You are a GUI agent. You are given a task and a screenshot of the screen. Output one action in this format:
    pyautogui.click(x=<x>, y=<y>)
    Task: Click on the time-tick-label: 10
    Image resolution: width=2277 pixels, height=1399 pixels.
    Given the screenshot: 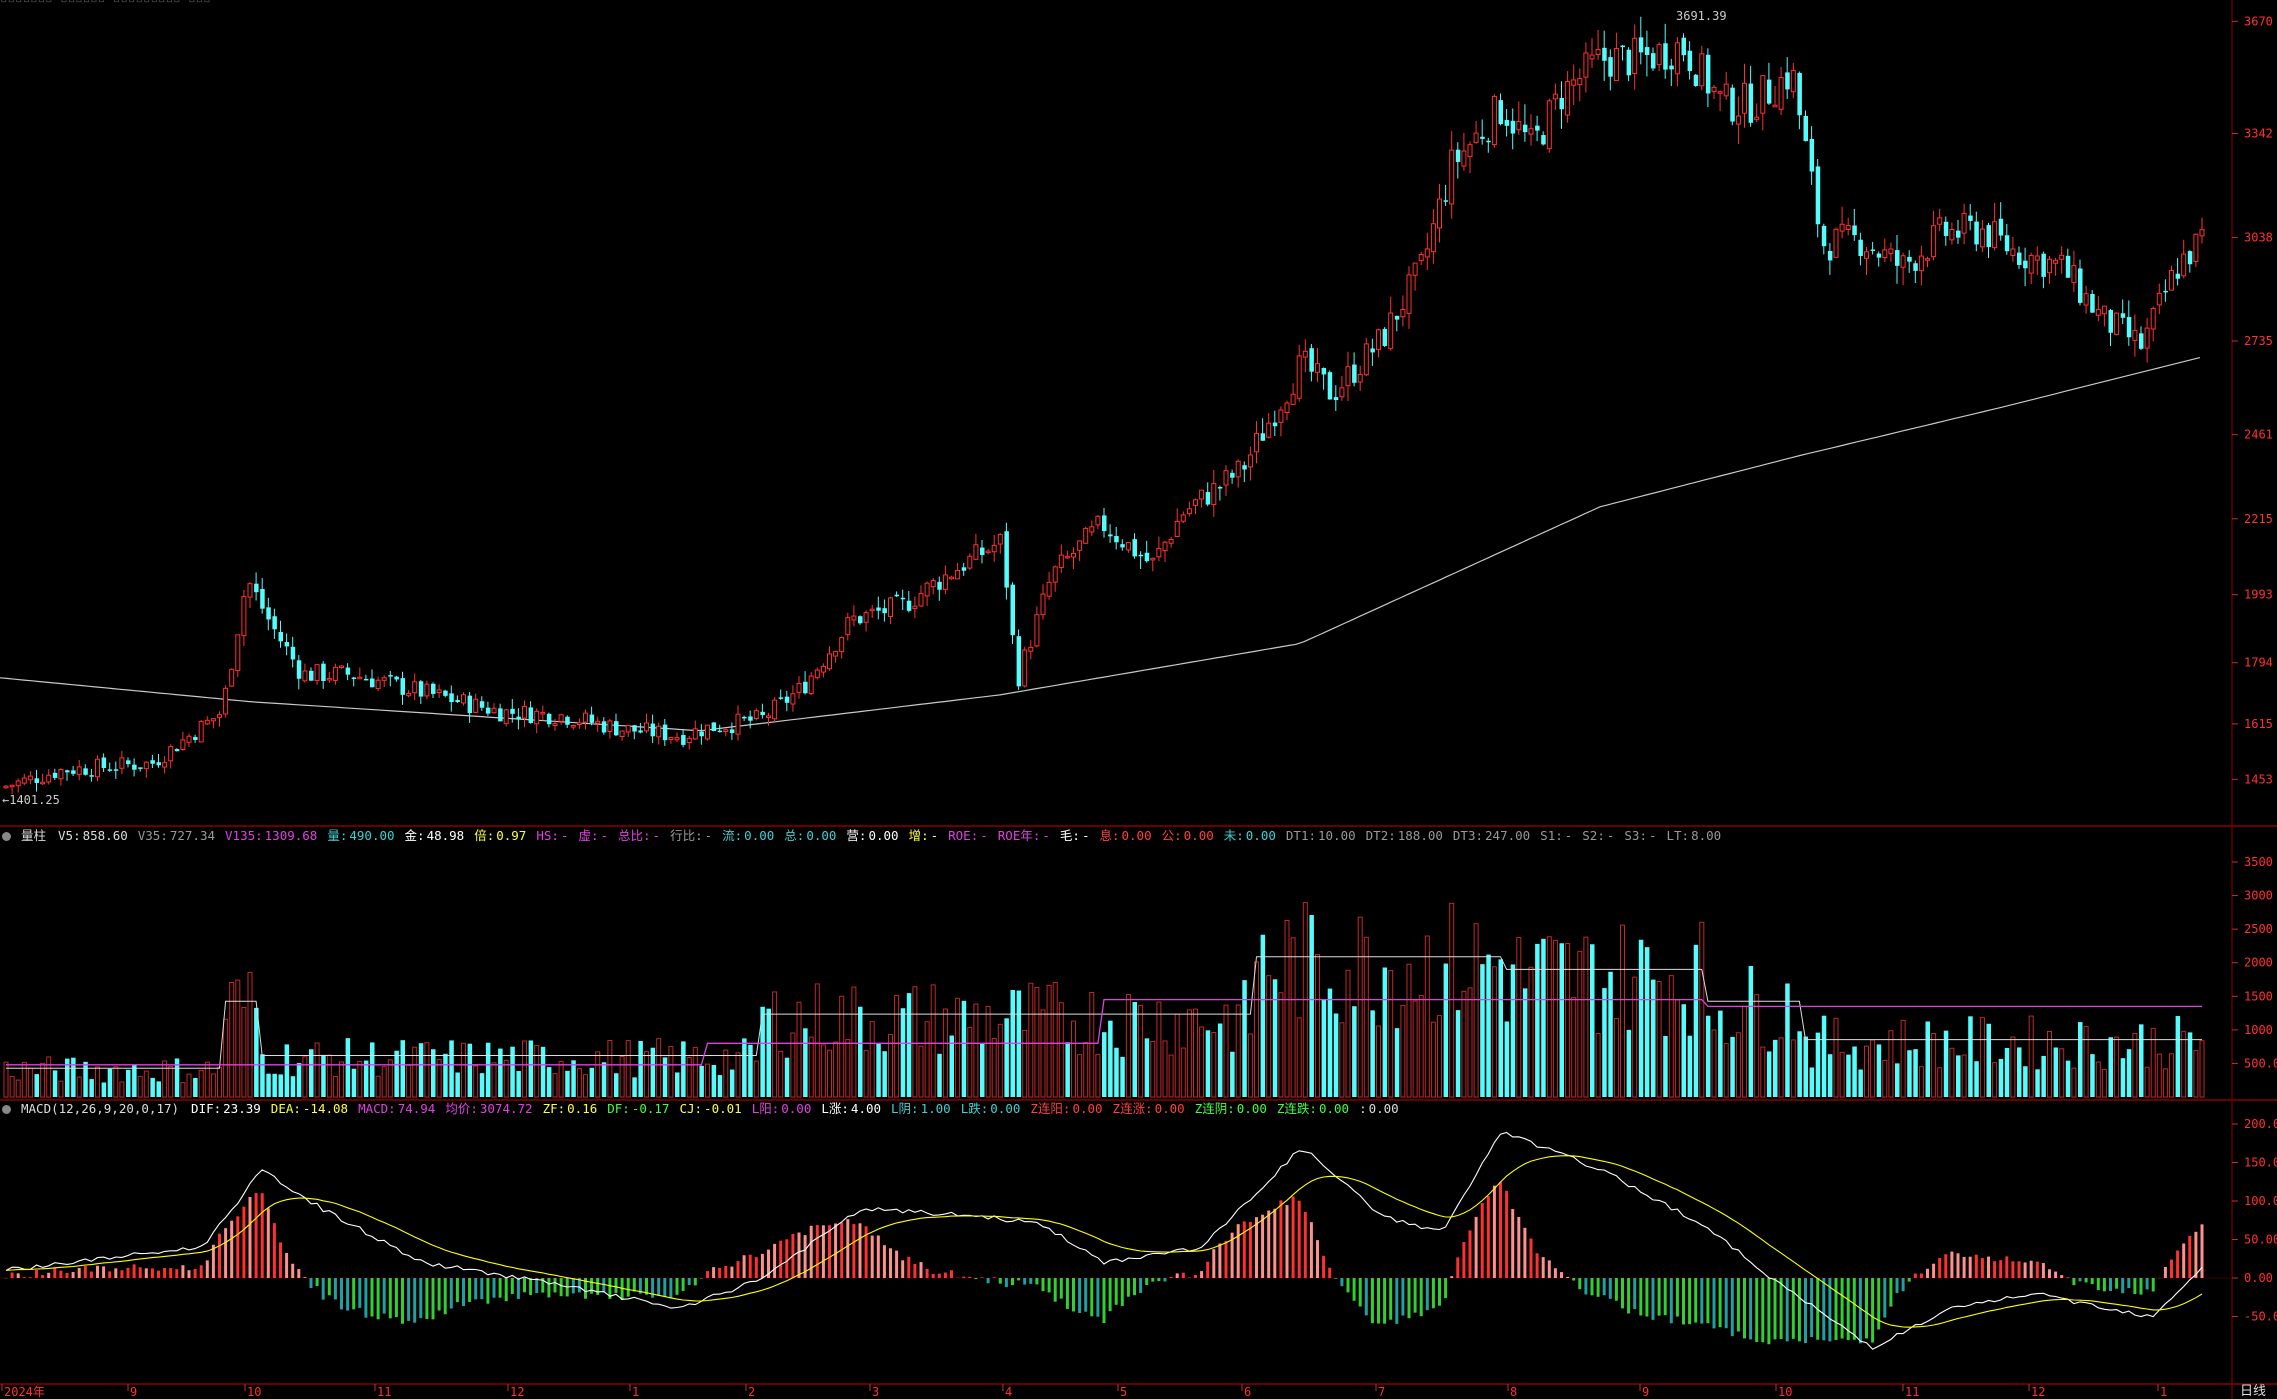 What is the action you would take?
    pyautogui.click(x=254, y=1392)
    